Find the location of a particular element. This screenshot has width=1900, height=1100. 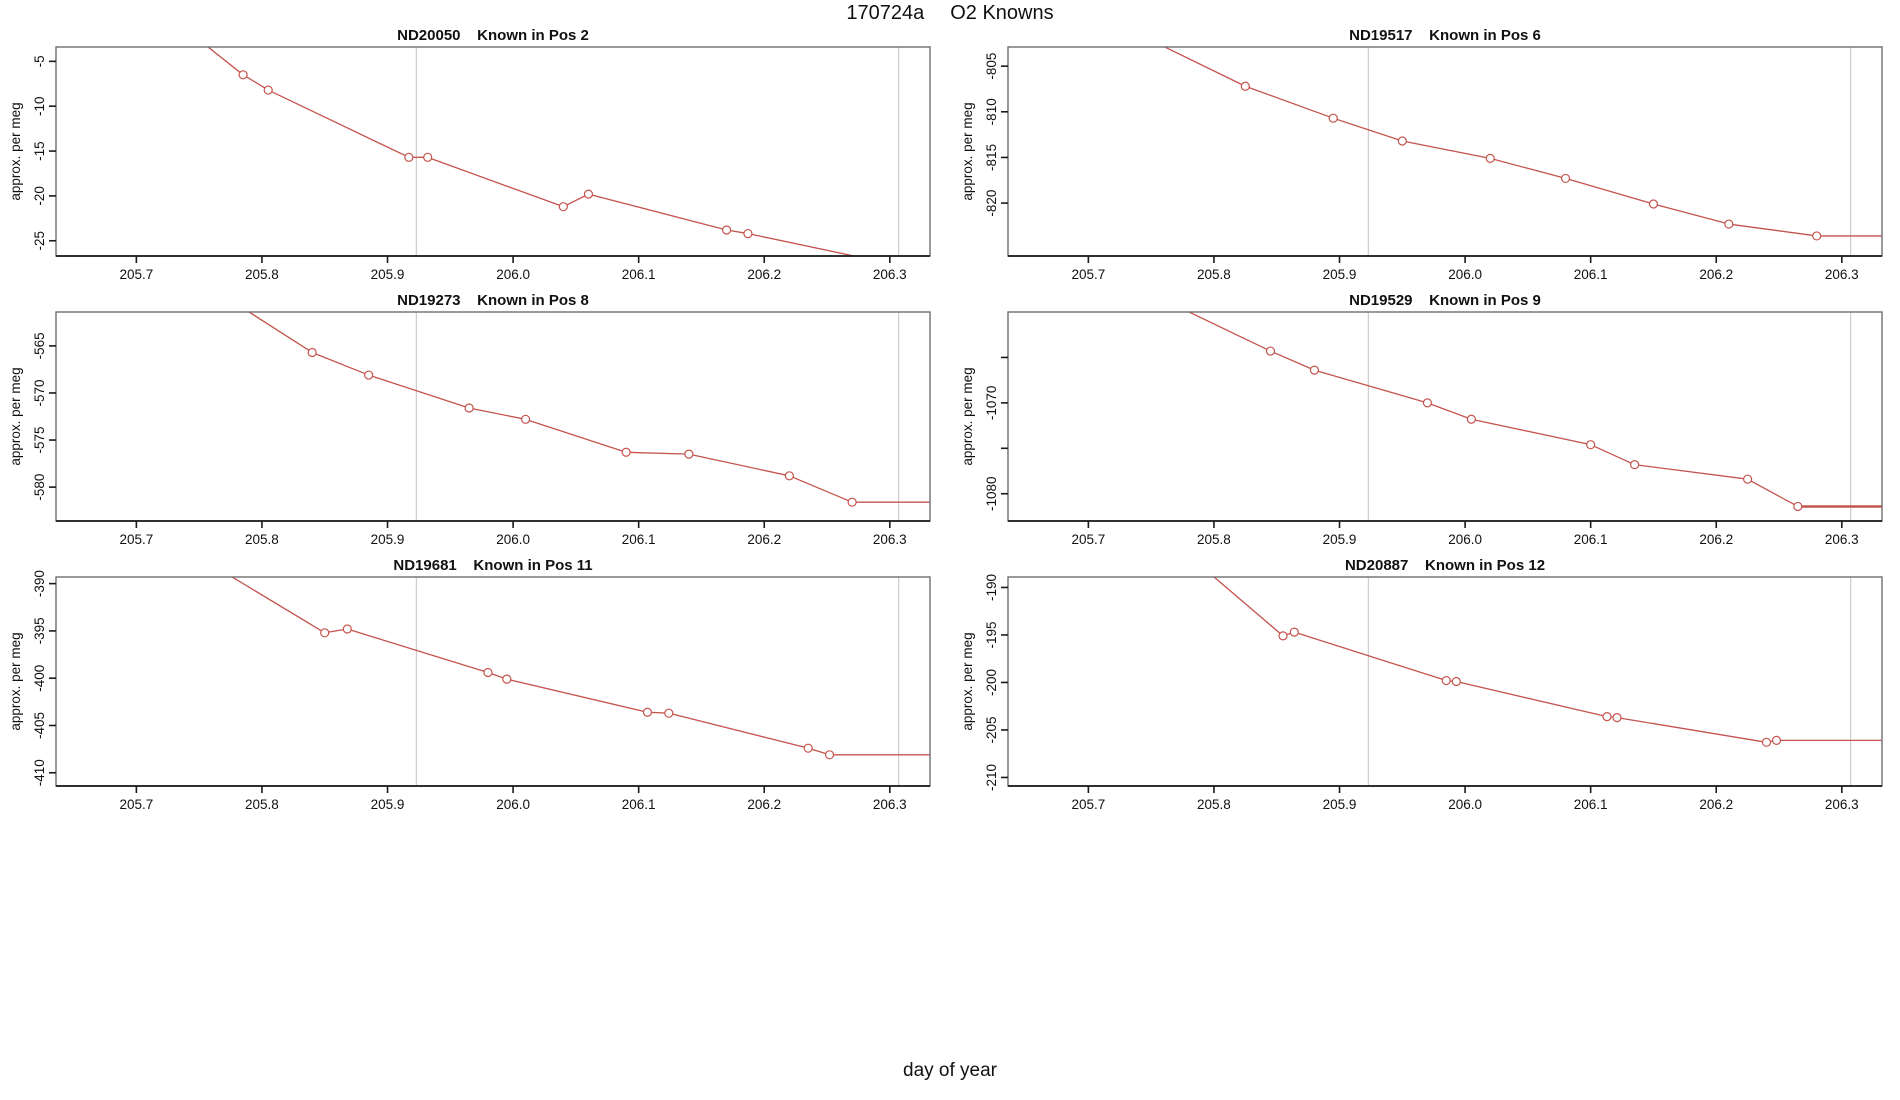

y-tick-label: -820 is located at coordinates (991, 203).